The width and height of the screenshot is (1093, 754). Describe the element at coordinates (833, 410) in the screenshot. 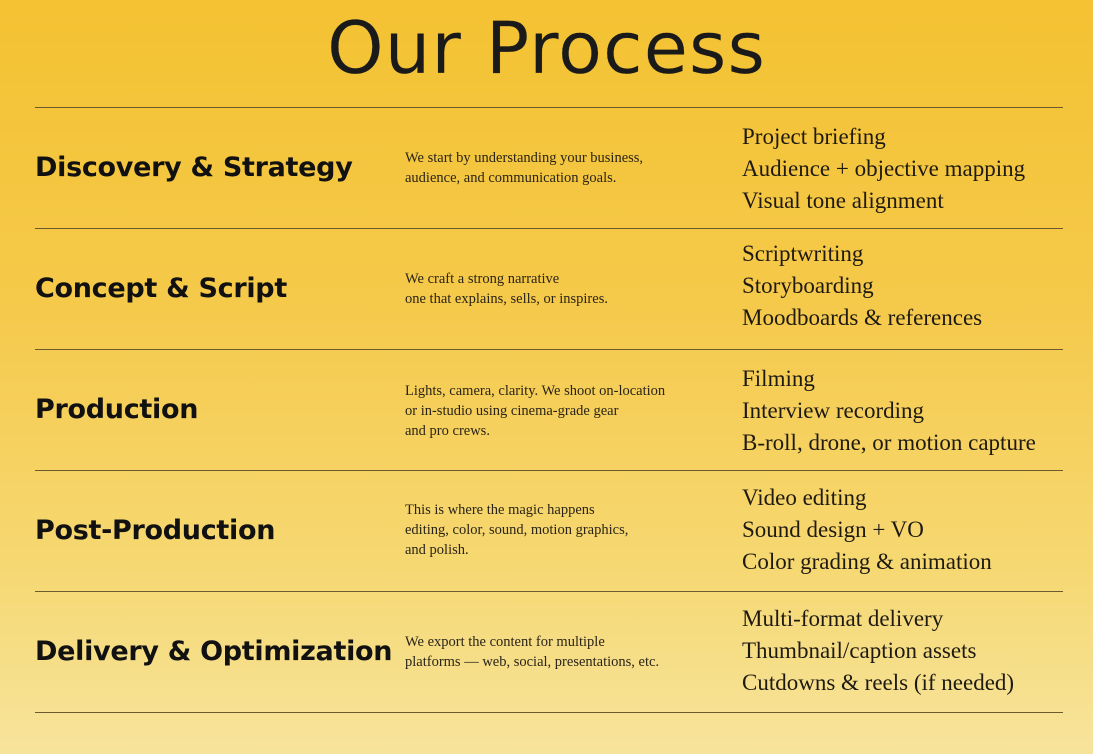

I see `list-item: Interview recording` at that location.